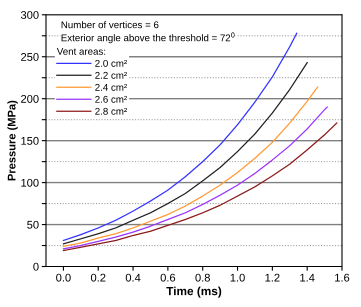 The image size is (361, 307). I want to click on legend-label: 2.0 cm², so click(111, 63).